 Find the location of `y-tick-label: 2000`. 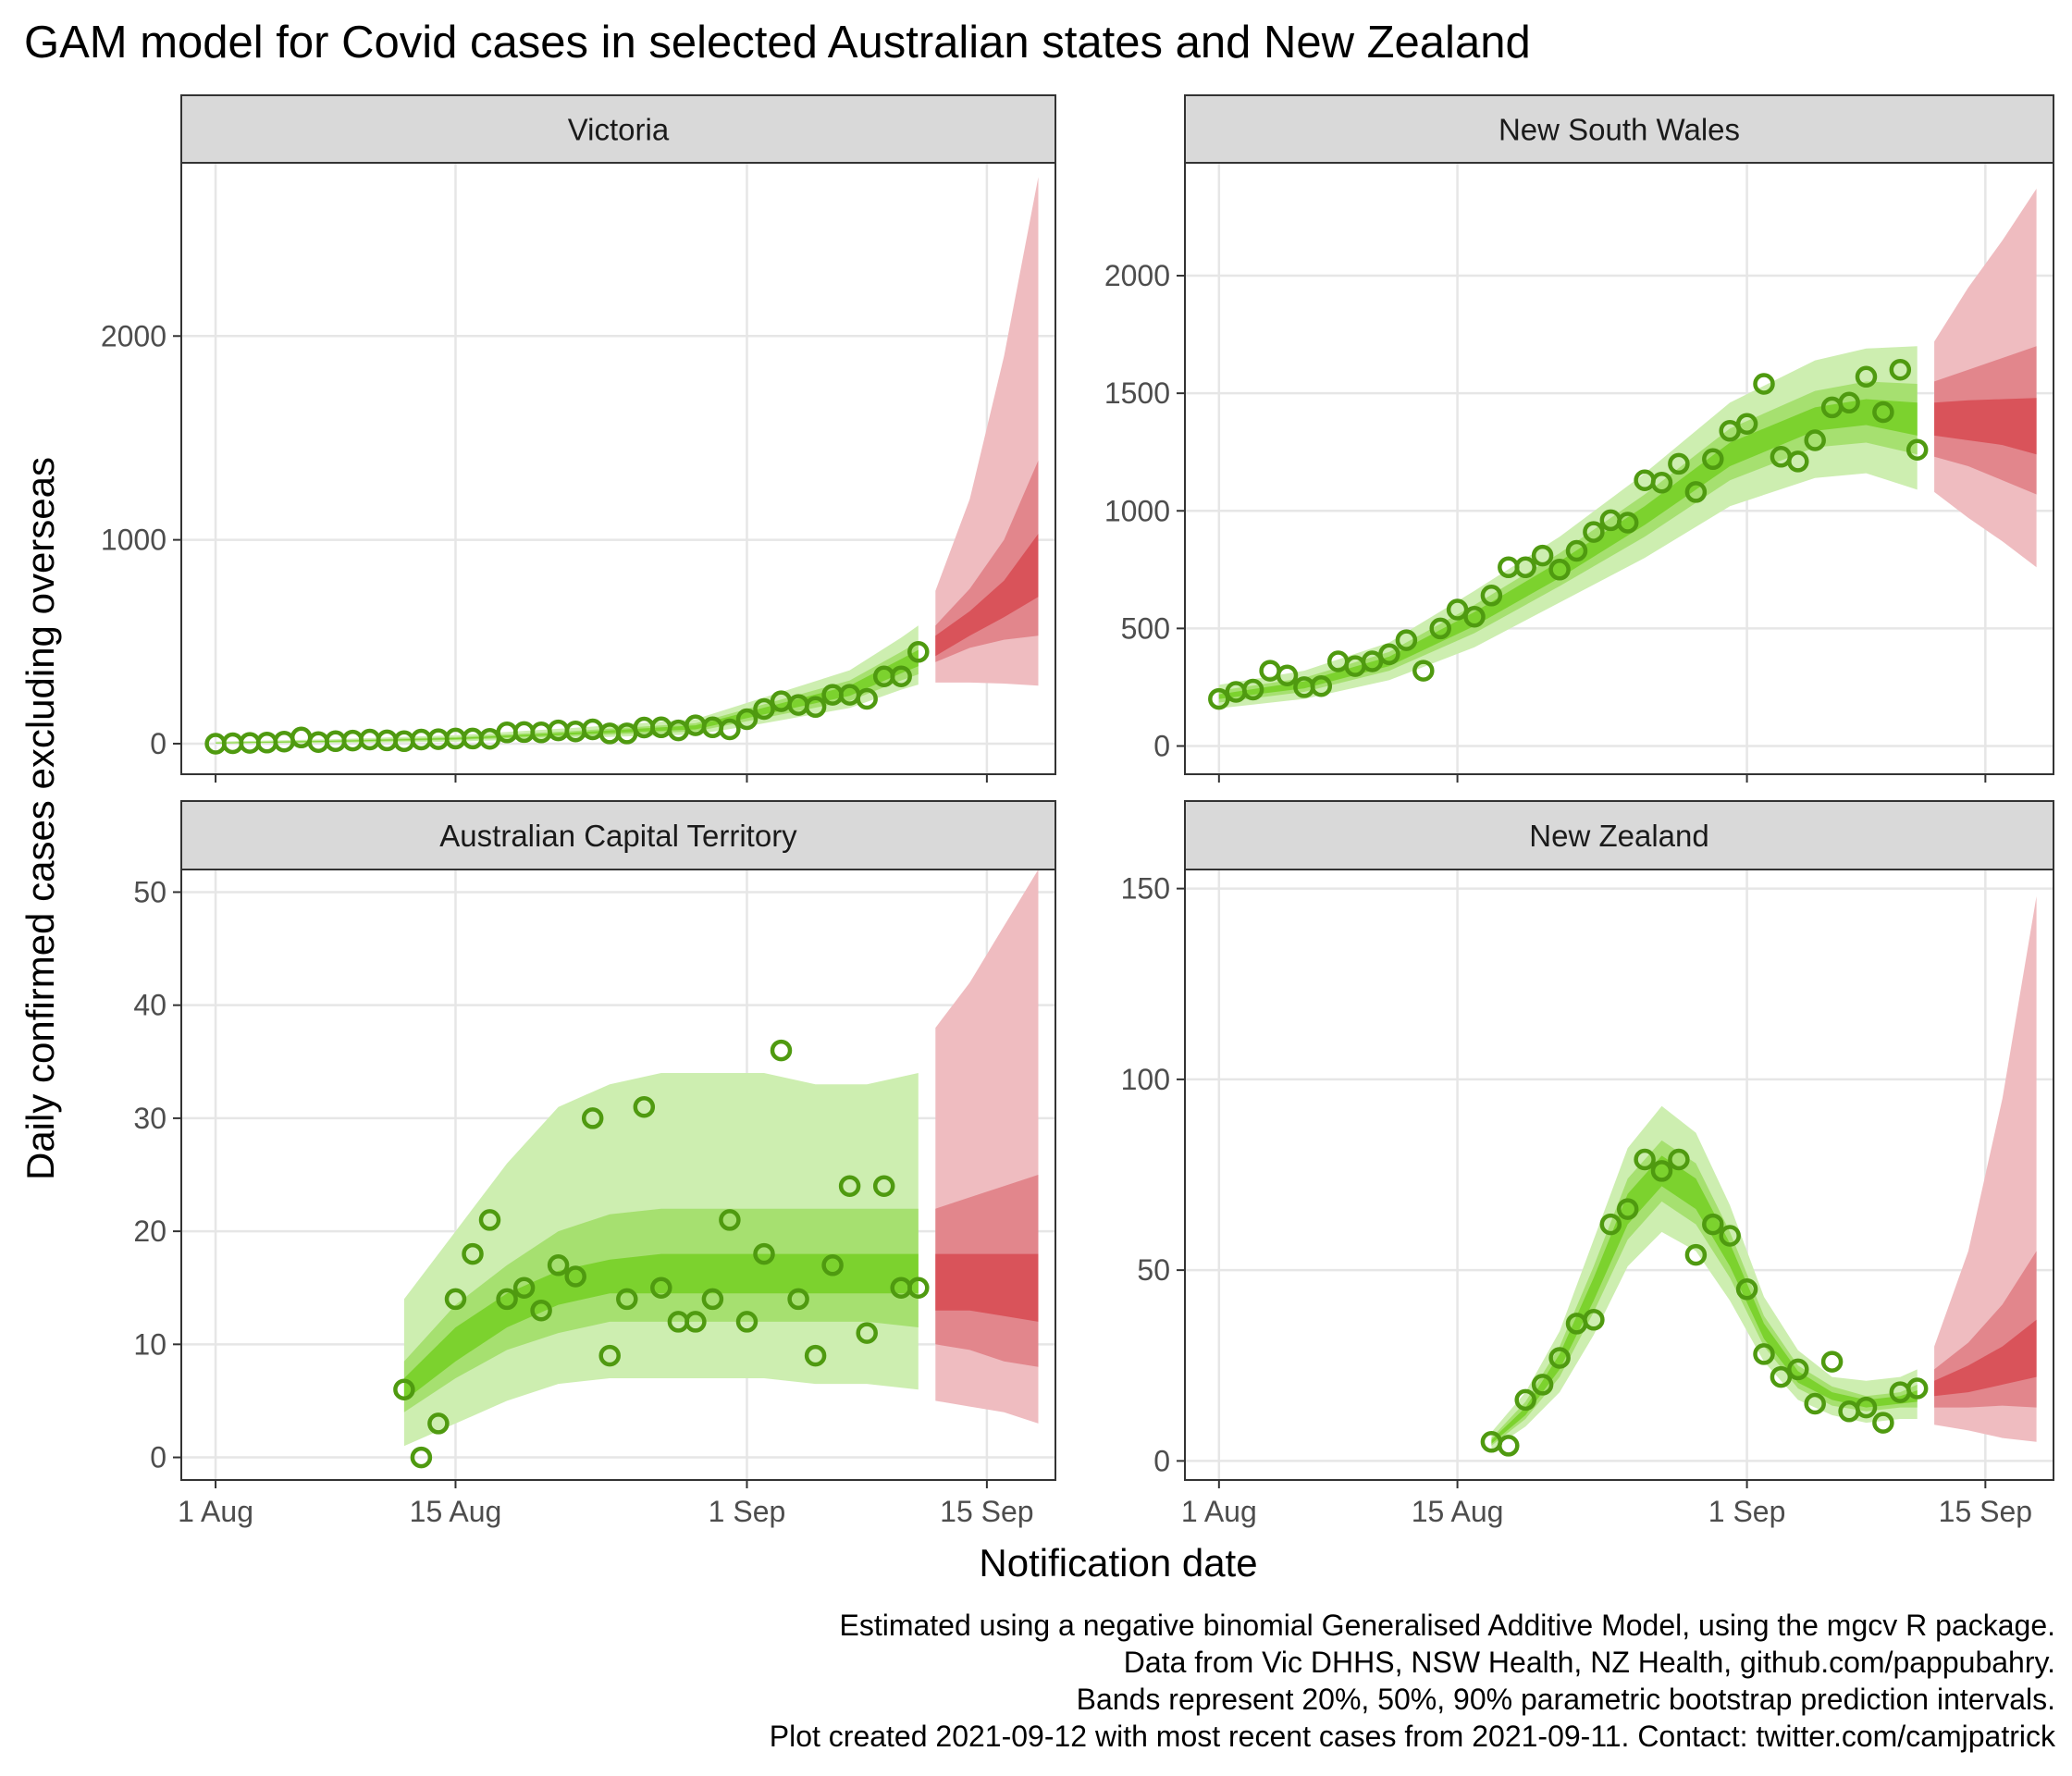

y-tick-label: 2000 is located at coordinates (133, 335).